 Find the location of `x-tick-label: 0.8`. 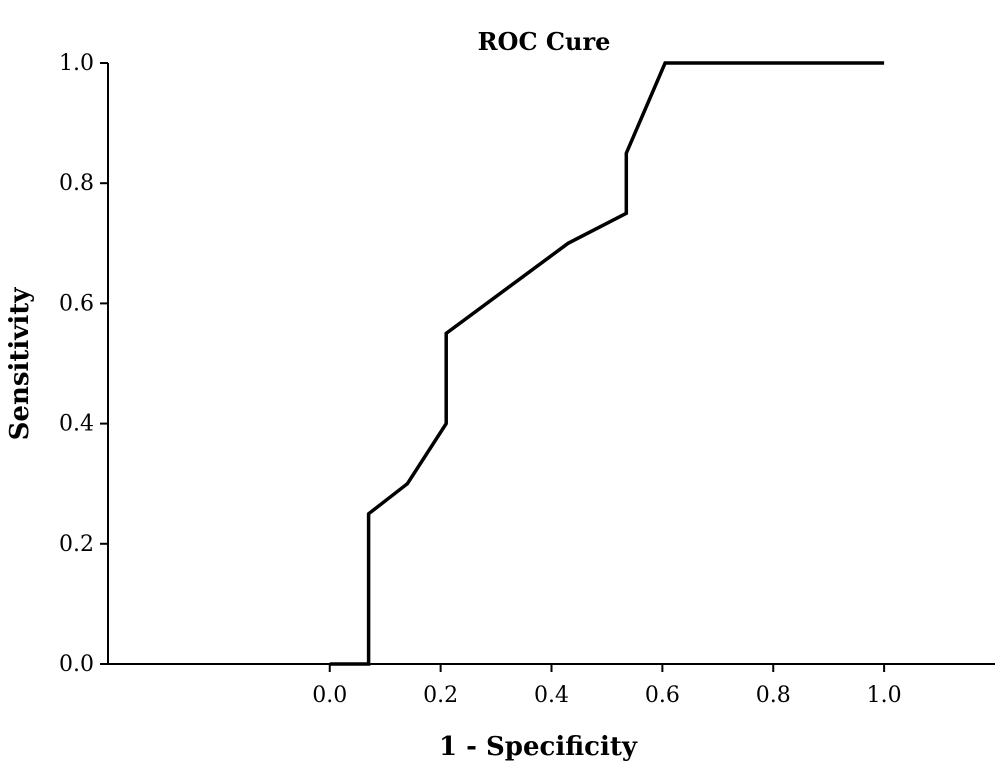

x-tick-label: 0.8 is located at coordinates (773, 695).